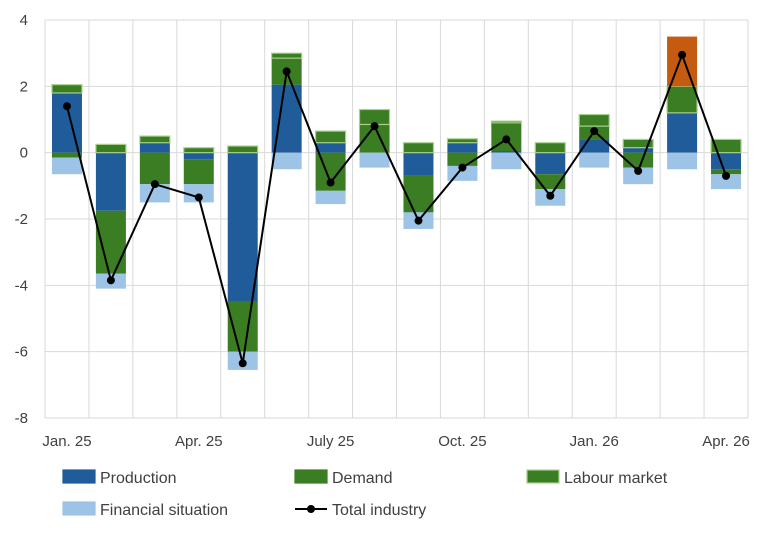  Describe the element at coordinates (726, 441) in the screenshot. I see `x-tick-label: Apr. 26` at that location.